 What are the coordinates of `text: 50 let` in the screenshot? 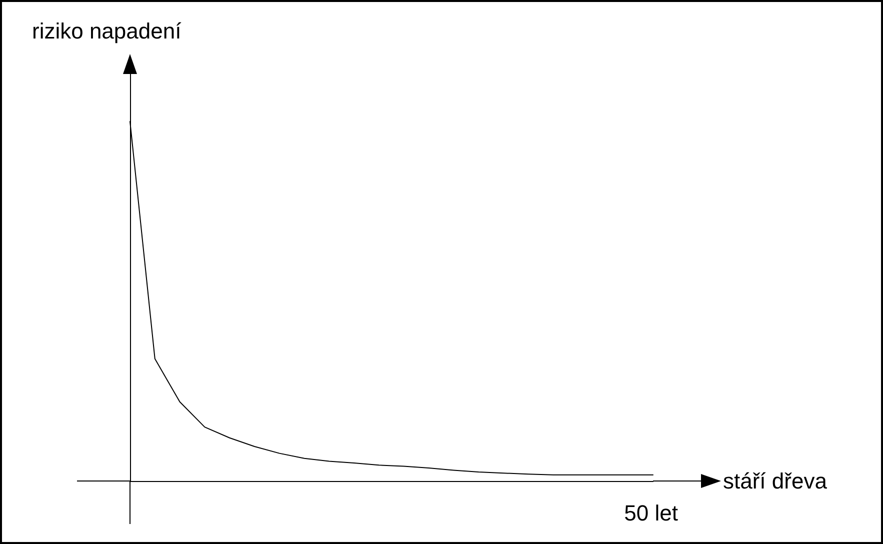 It's located at (651, 513).